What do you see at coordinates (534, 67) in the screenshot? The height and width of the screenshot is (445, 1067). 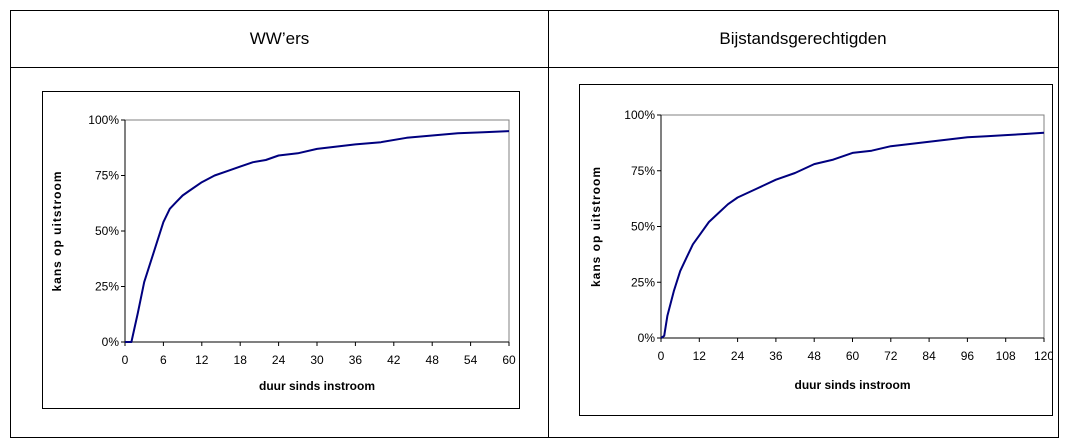 I see `table-divider-horizontal` at bounding box center [534, 67].